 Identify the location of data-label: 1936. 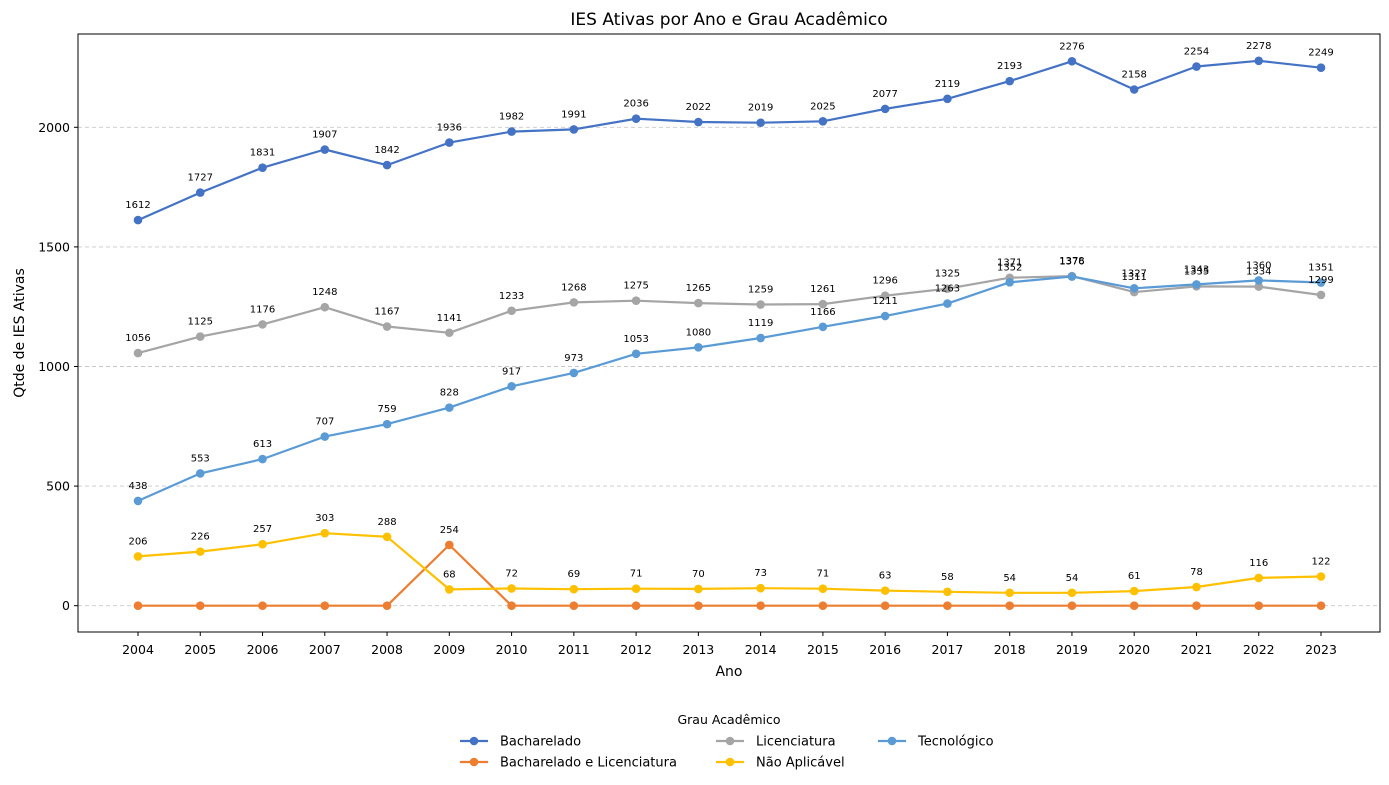
(449, 128).